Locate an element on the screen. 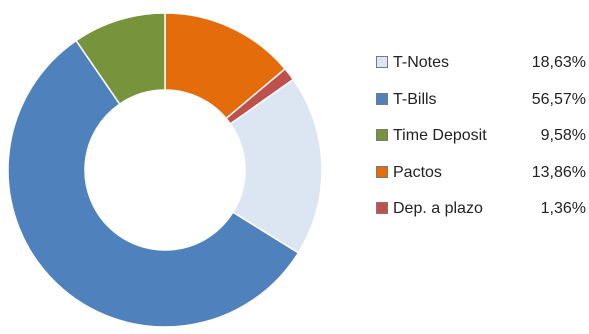 The image size is (589, 334). legend-value: 1,36% is located at coordinates (563, 208).